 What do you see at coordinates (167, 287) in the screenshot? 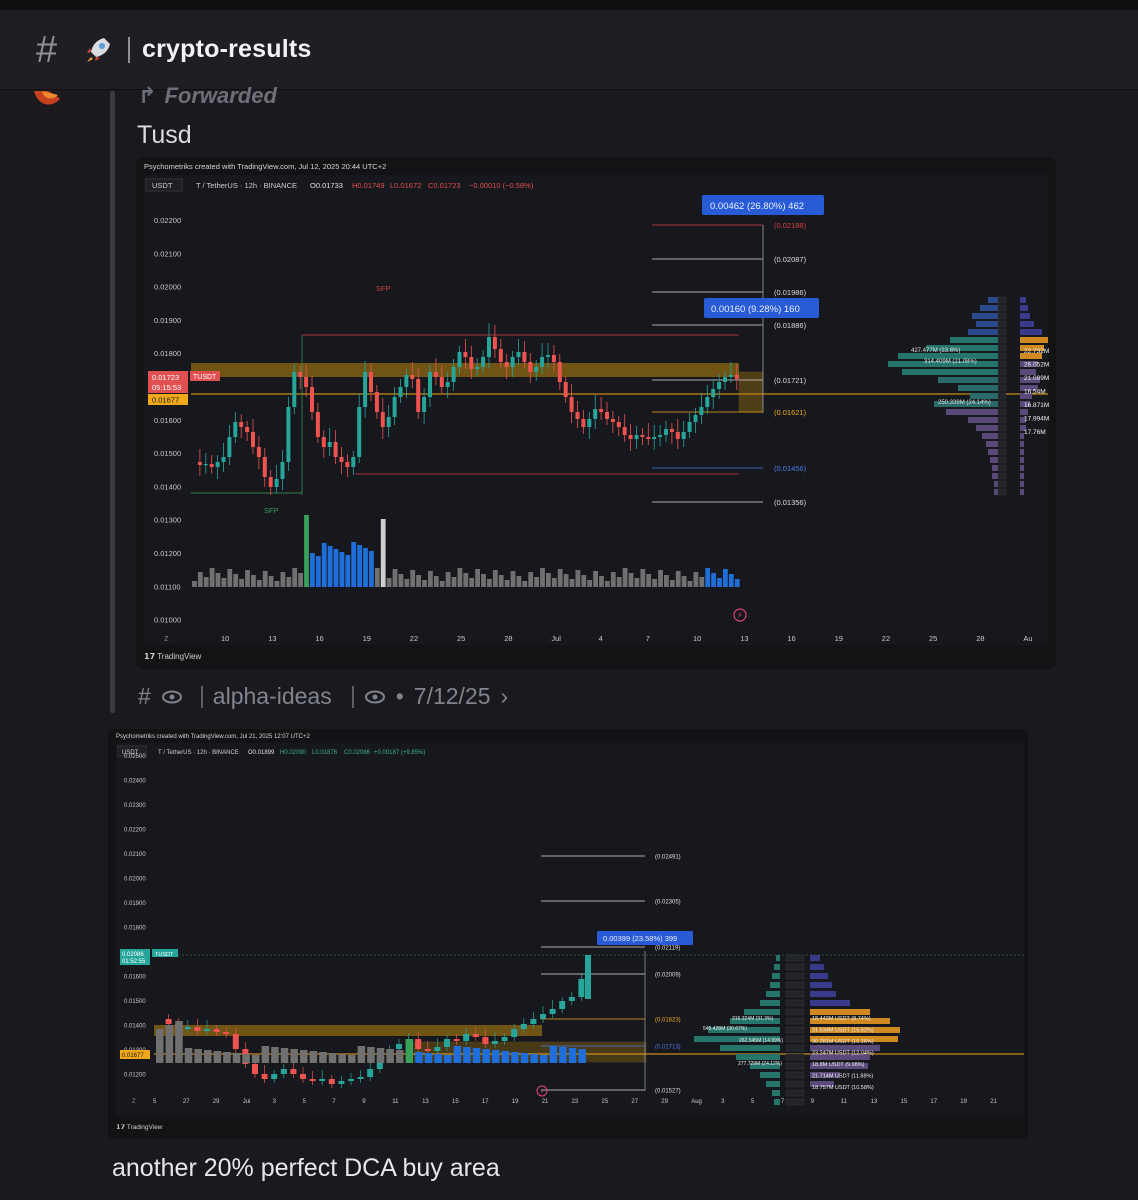
I see `chart1-y-tick: 0.02000` at bounding box center [167, 287].